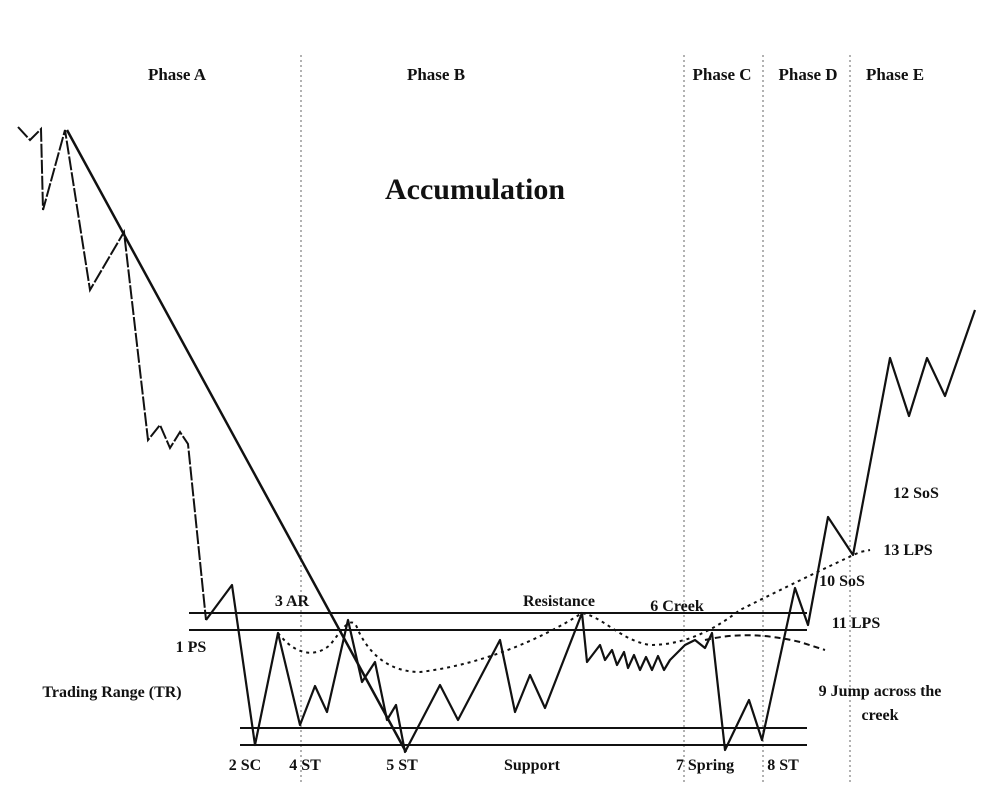 This screenshot has width=1002, height=794. What do you see at coordinates (475, 189) in the screenshot?
I see `diagram-title: Accumulation` at bounding box center [475, 189].